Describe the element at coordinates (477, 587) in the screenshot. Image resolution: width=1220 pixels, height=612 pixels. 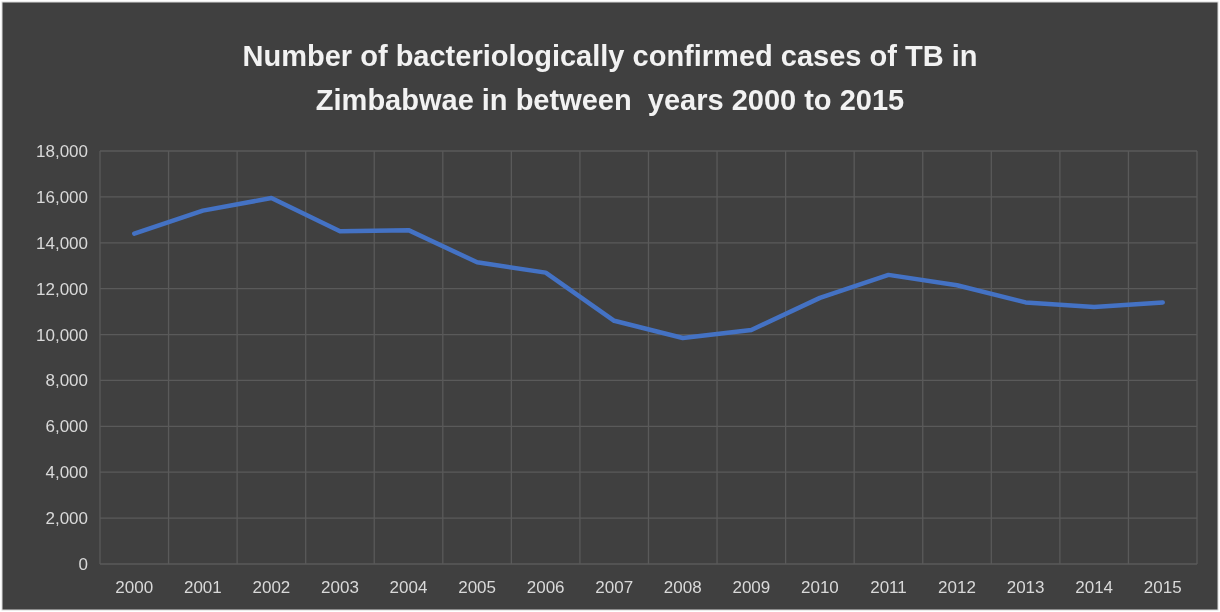
I see `x-tick-label: 2005` at that location.